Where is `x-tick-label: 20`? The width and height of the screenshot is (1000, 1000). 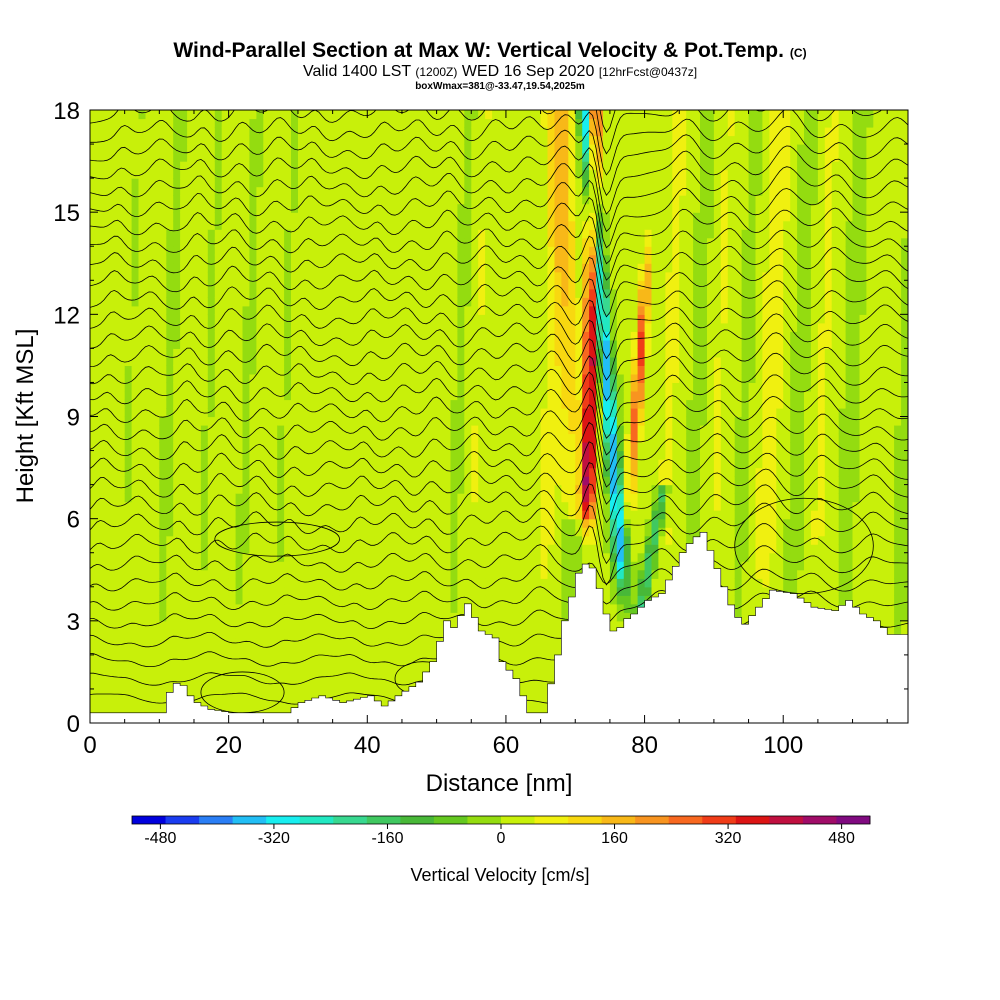 x-tick-label: 20 is located at coordinates (228, 745).